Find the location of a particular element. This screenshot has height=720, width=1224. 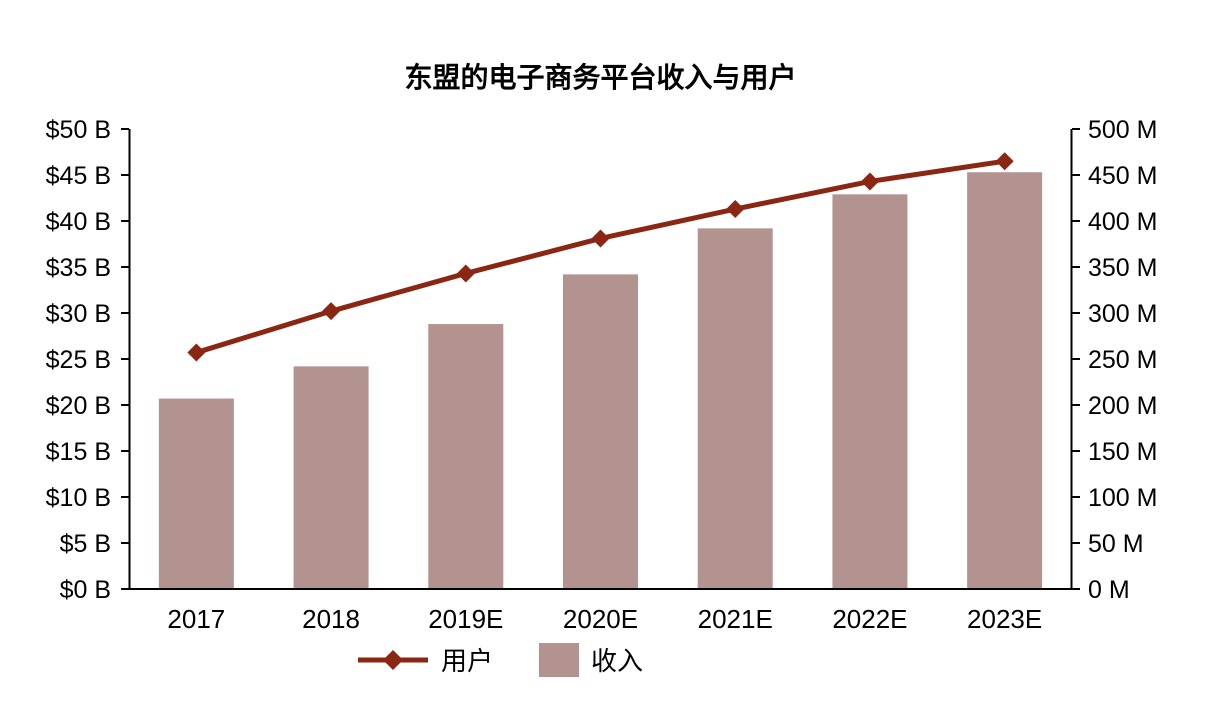

x-axis-label-2019E: 2019E is located at coordinates (465, 619).